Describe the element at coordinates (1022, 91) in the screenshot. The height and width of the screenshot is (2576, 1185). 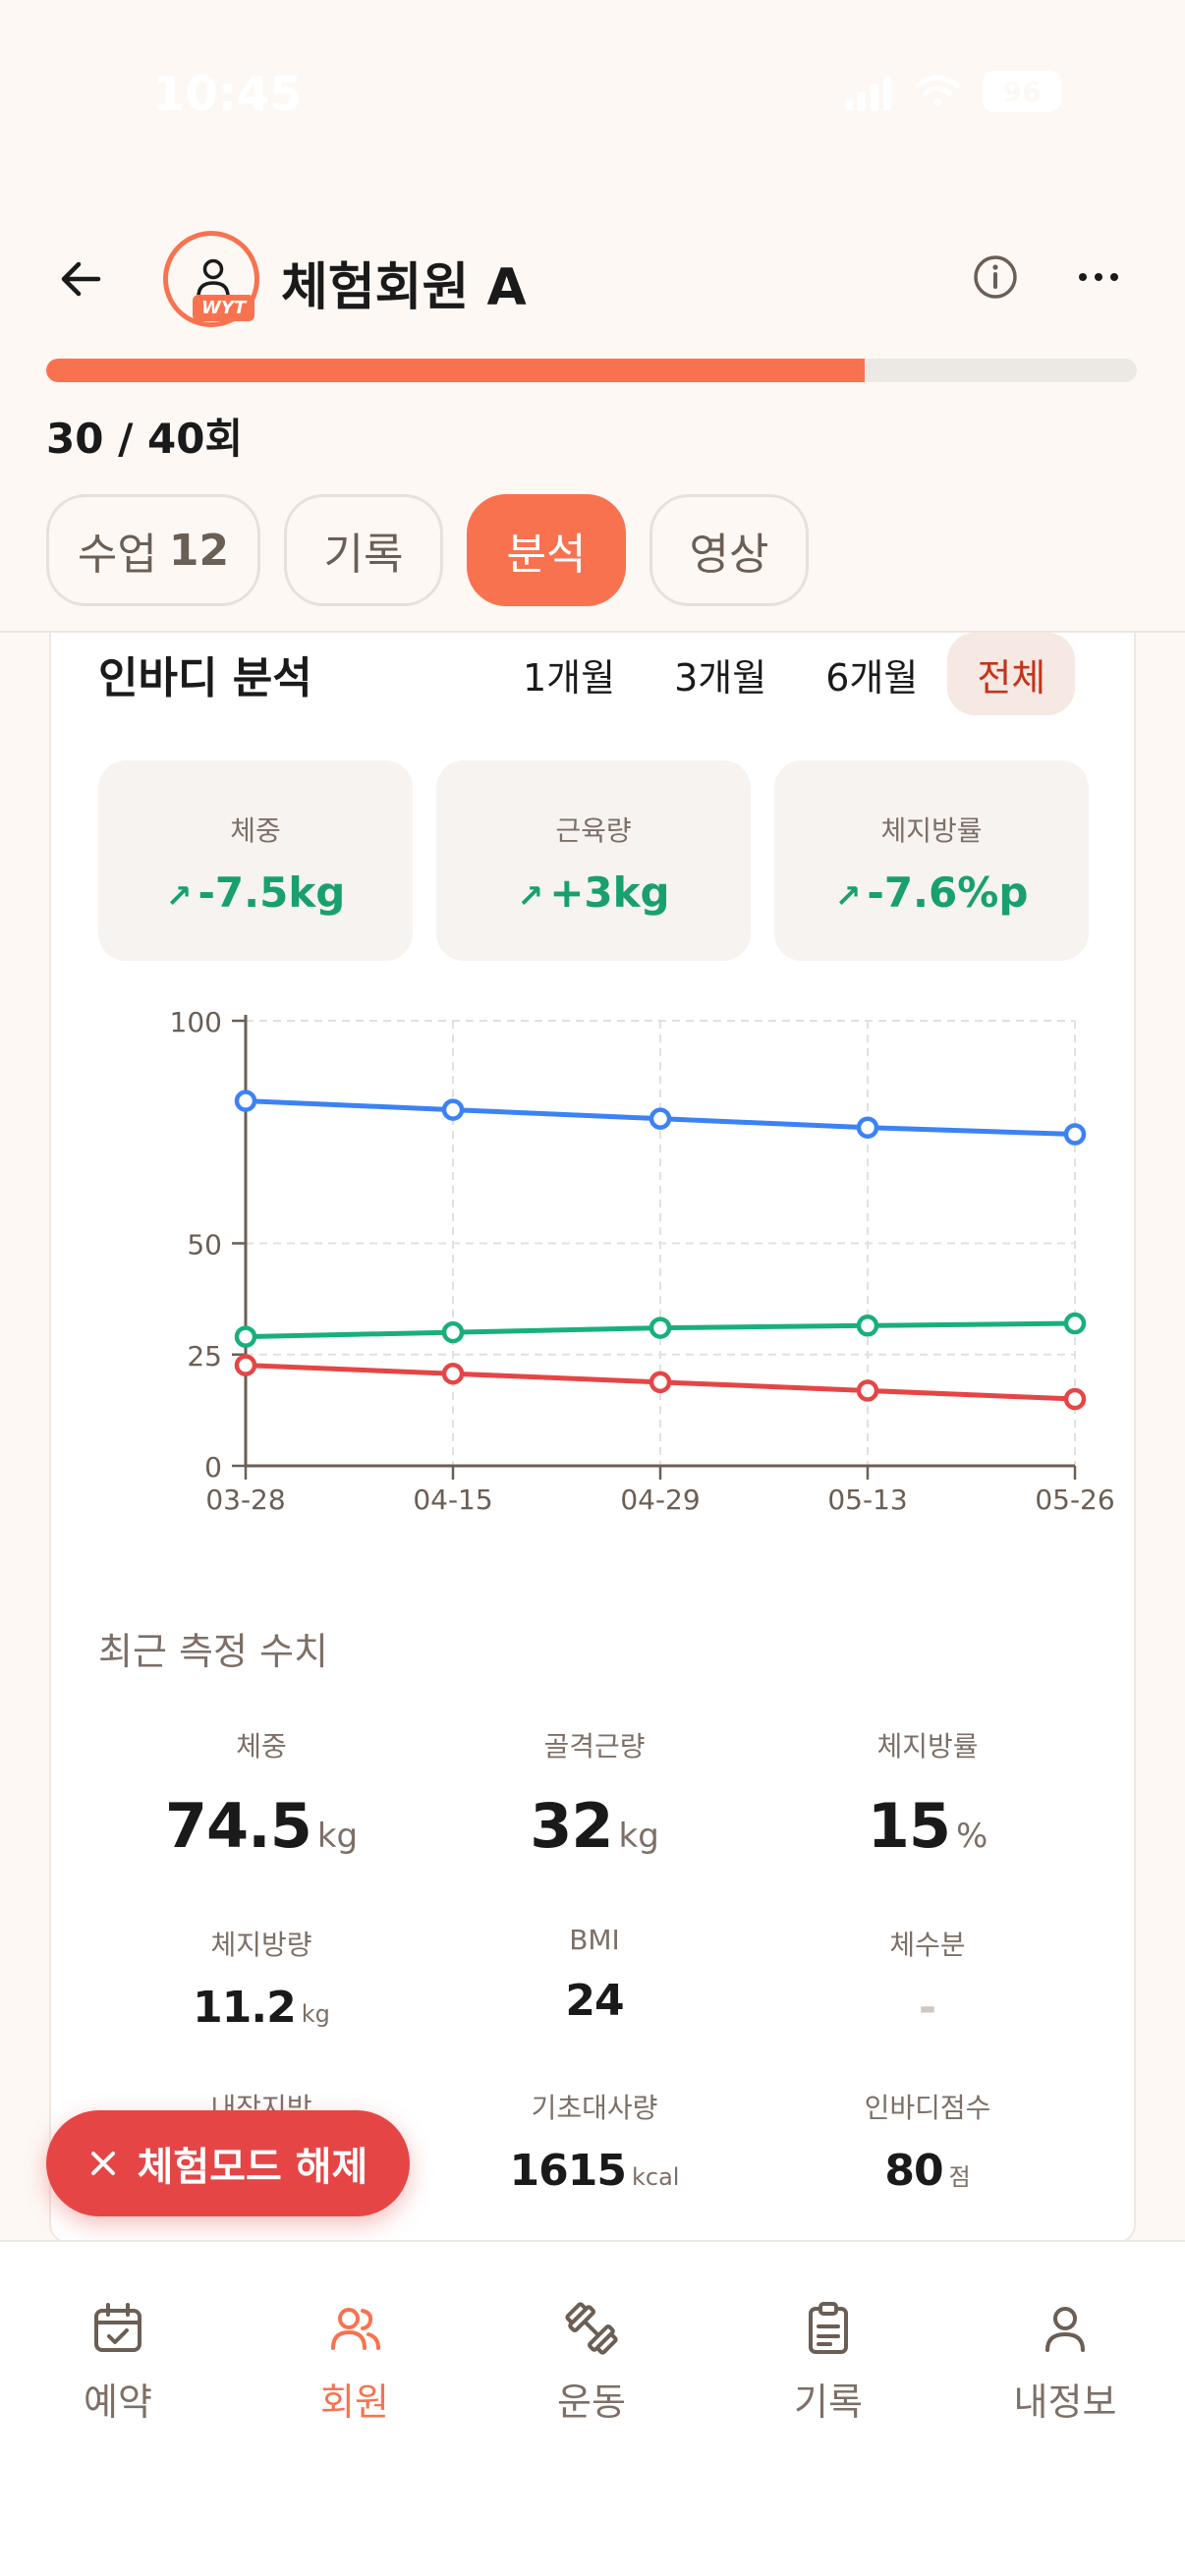
I see `battery-indicator: 96` at that location.